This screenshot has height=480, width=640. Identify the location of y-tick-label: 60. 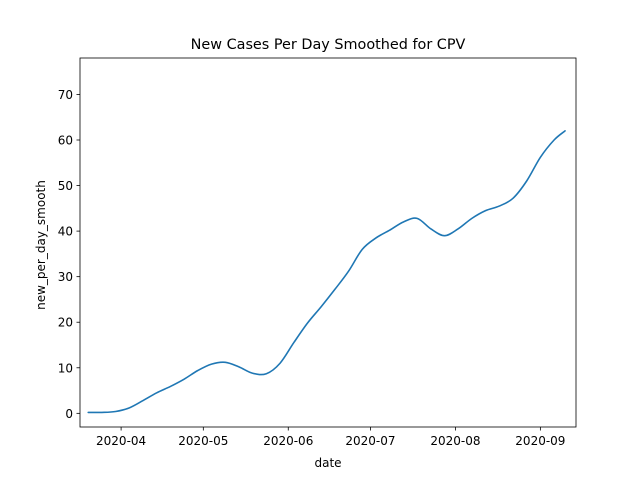
(65, 141).